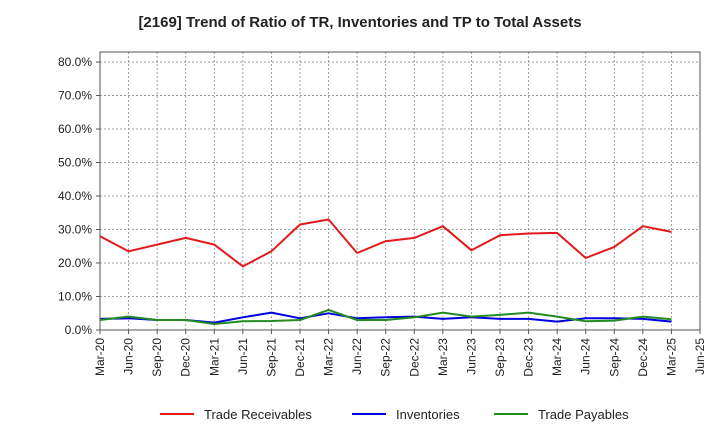 Image resolution: width=720 pixels, height=440 pixels. What do you see at coordinates (583, 414) in the screenshot?
I see `legend-label-trade-payables: Trade Payables` at bounding box center [583, 414].